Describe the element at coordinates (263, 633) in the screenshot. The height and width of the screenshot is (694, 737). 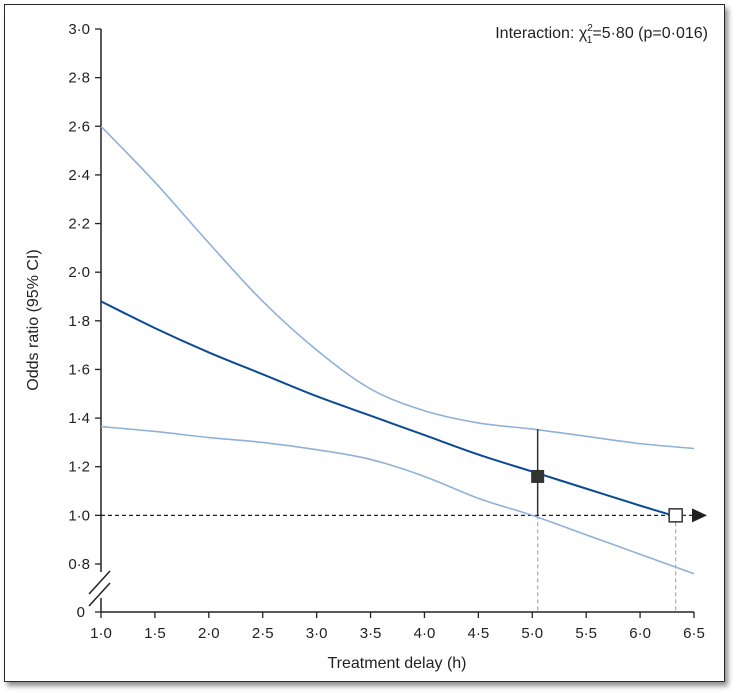
I see `x-tick-label: 2·5` at that location.